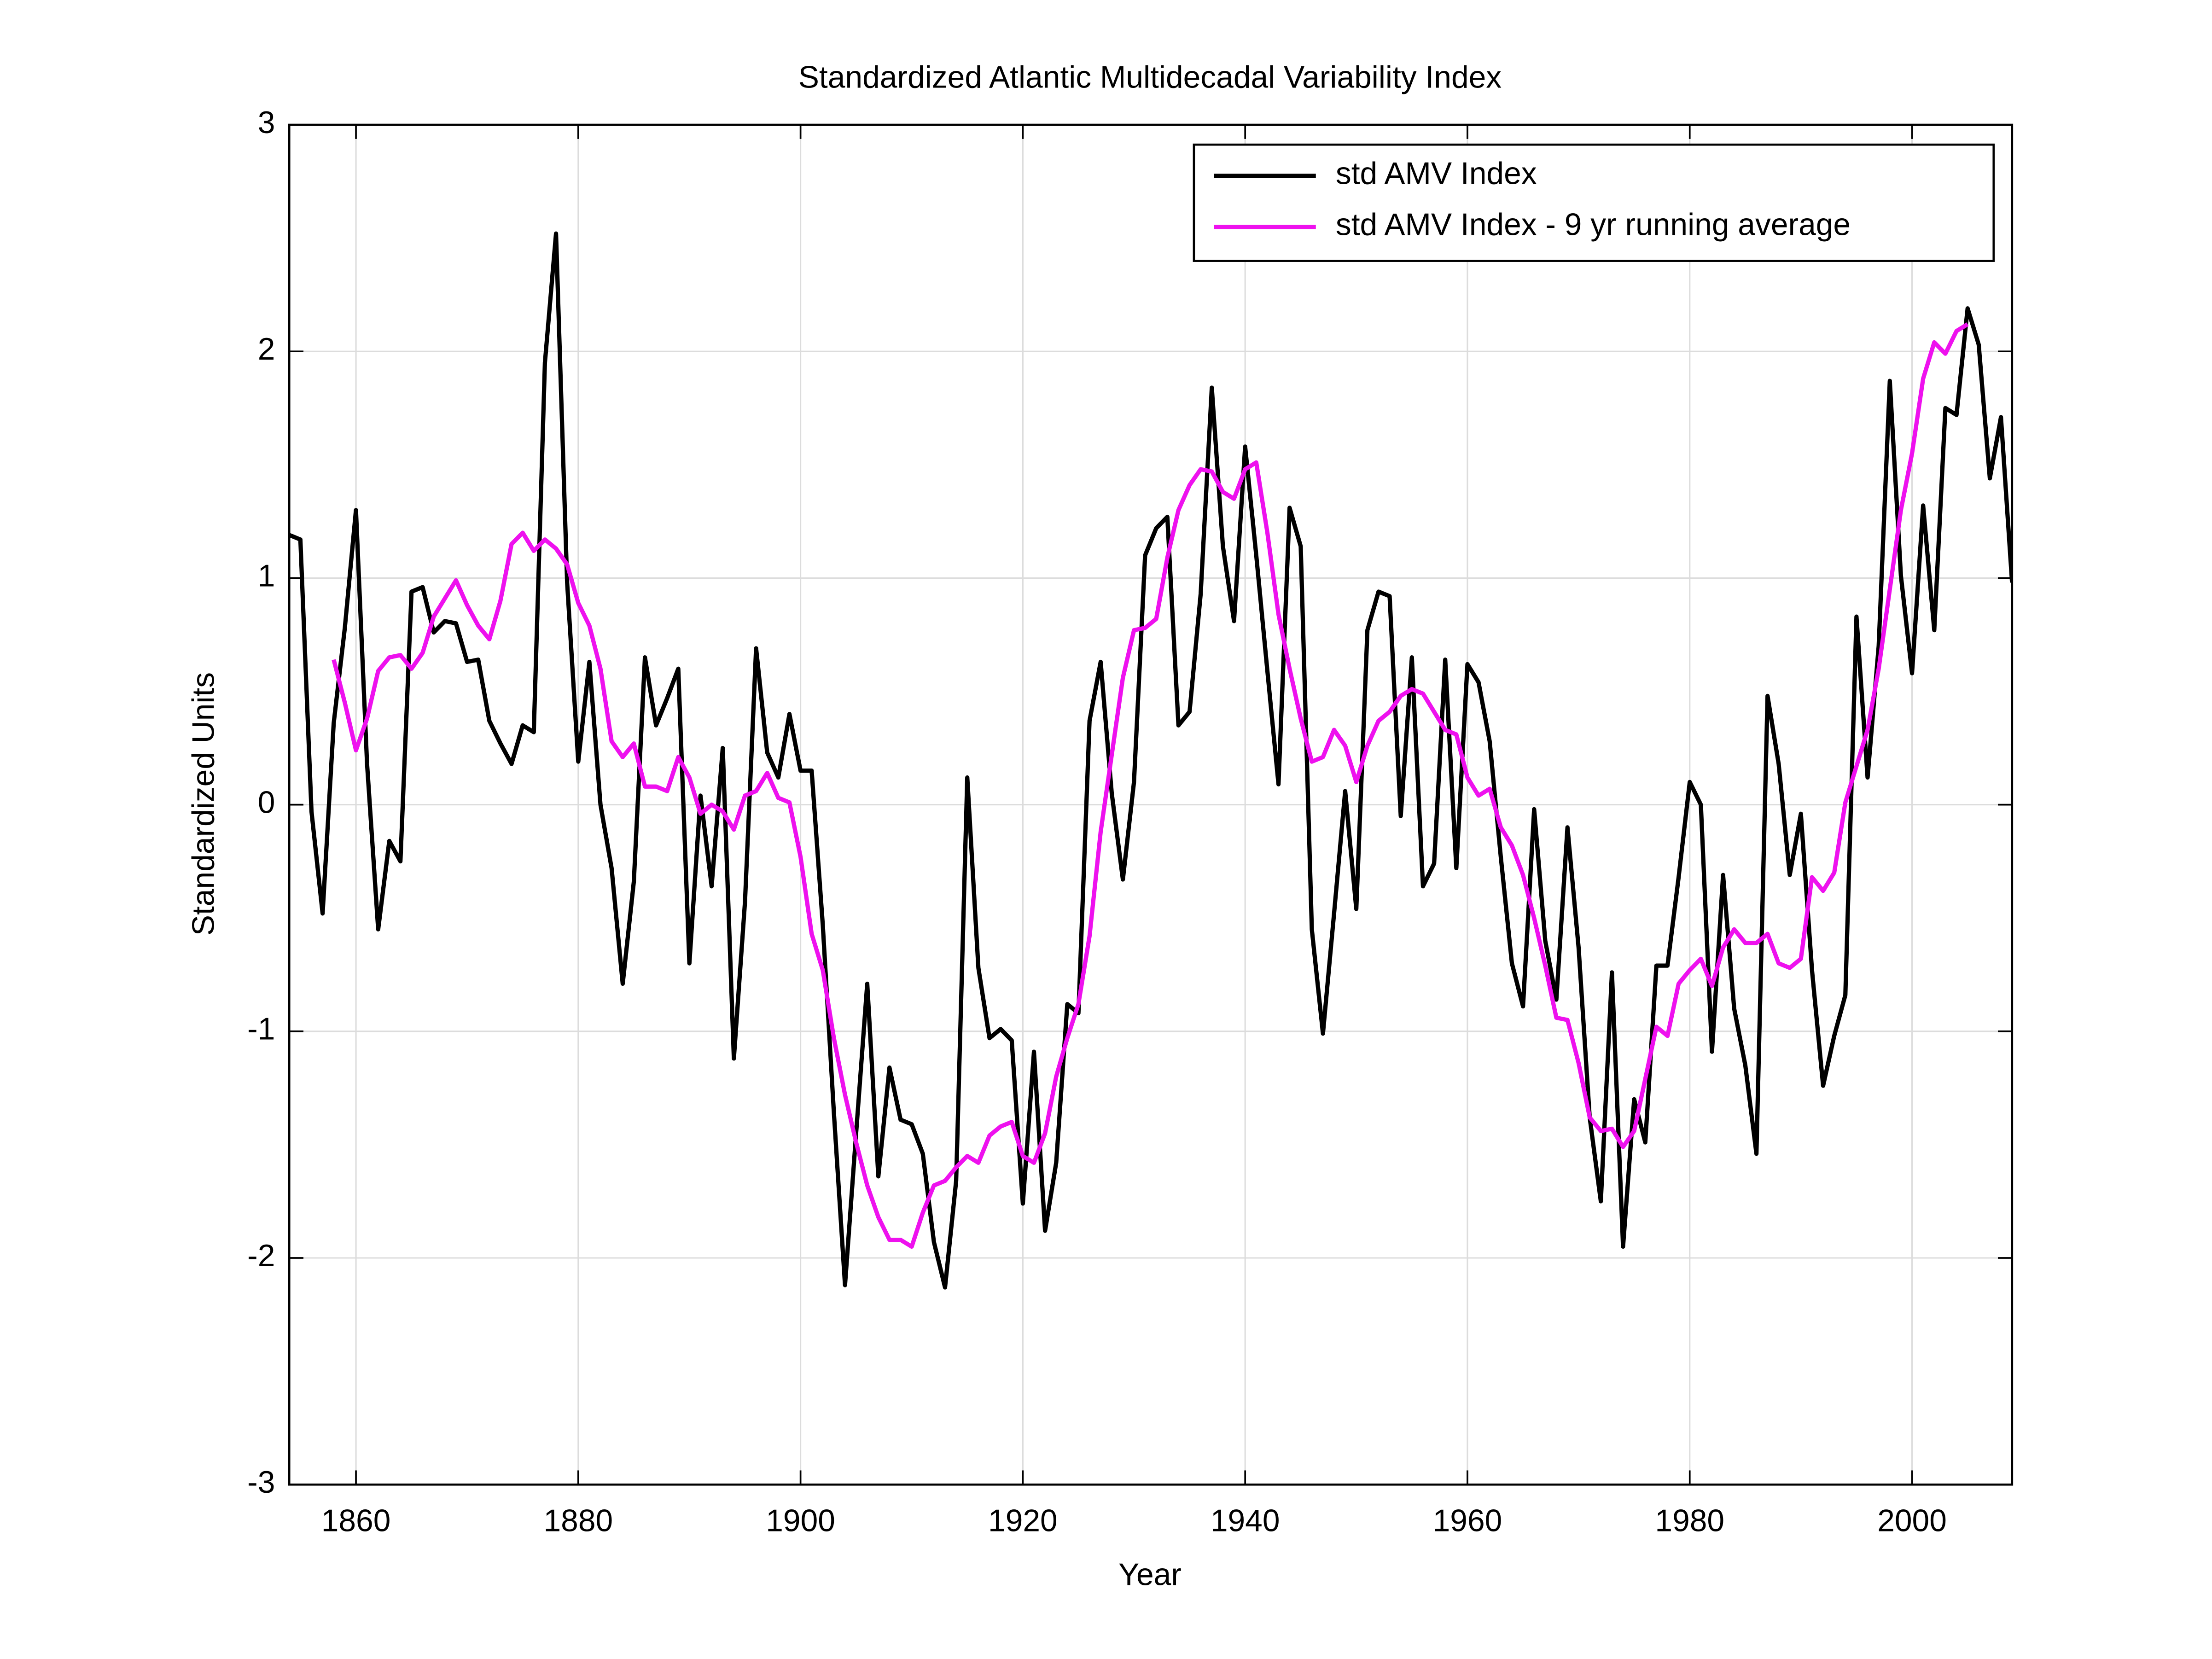 The width and height of the screenshot is (2212, 1659). What do you see at coordinates (356, 1520) in the screenshot?
I see `x-tick-label: 1860` at bounding box center [356, 1520].